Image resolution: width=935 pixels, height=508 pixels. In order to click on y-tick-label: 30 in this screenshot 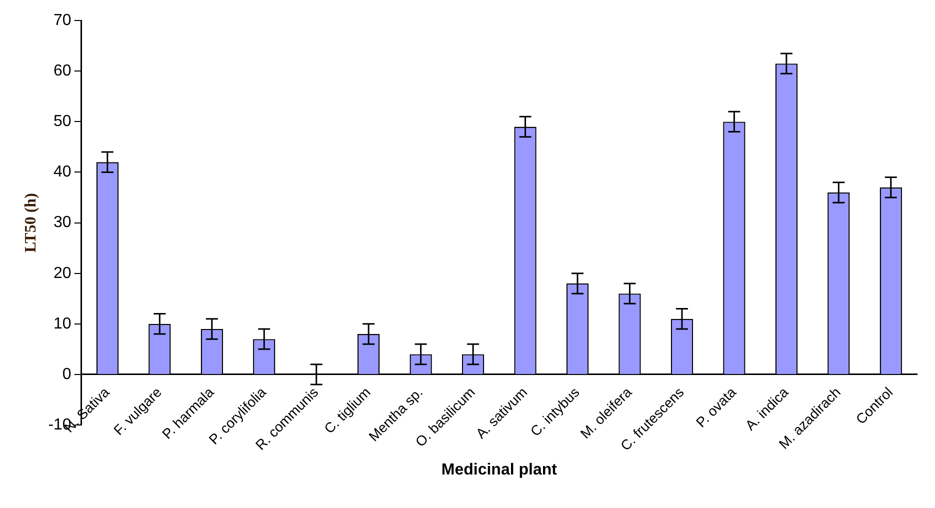, I will do `click(63, 223)`.